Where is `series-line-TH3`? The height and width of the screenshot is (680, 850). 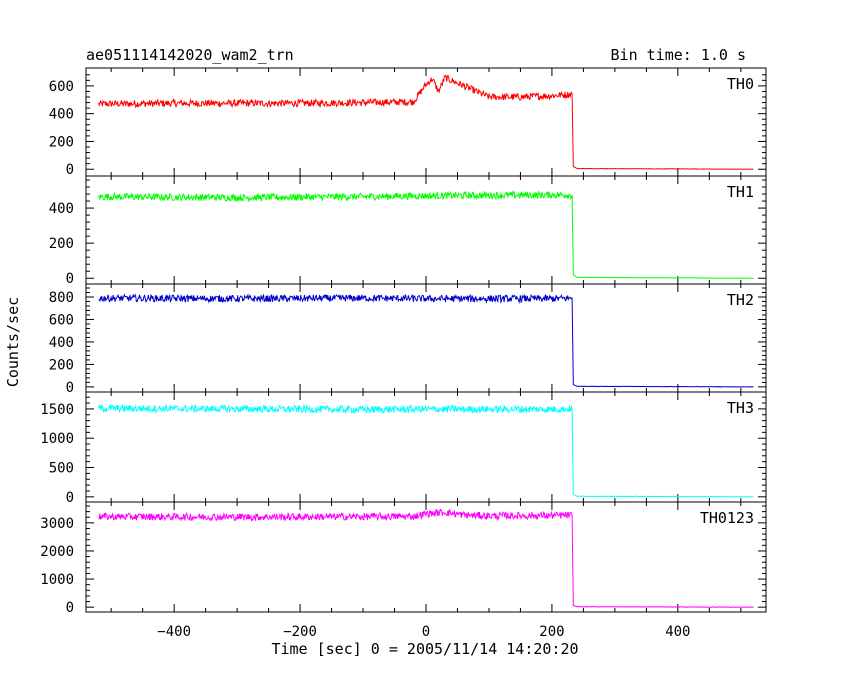
series-line-TH3 is located at coordinates (426, 450).